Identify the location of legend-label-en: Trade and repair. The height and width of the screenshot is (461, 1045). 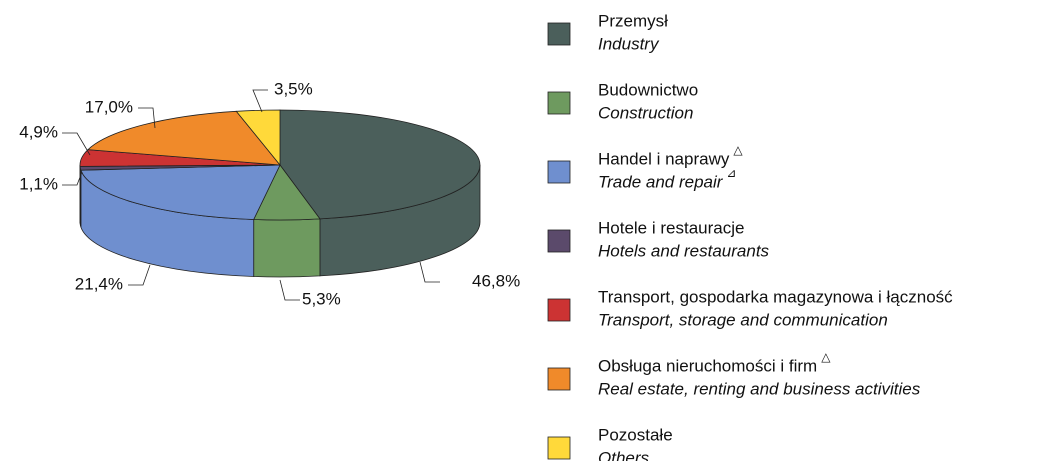
(661, 181).